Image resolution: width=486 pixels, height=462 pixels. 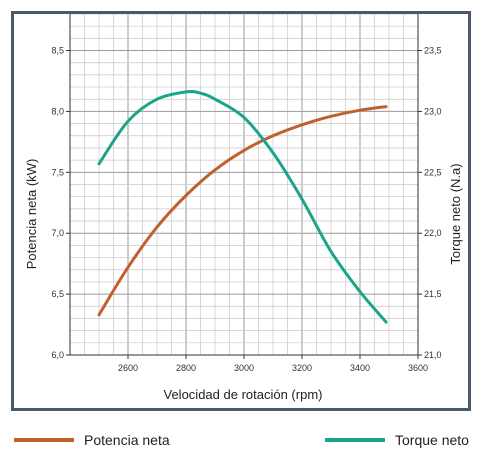 What do you see at coordinates (433, 172) in the screenshot?
I see `y-right-tick-label: 22,5` at bounding box center [433, 172].